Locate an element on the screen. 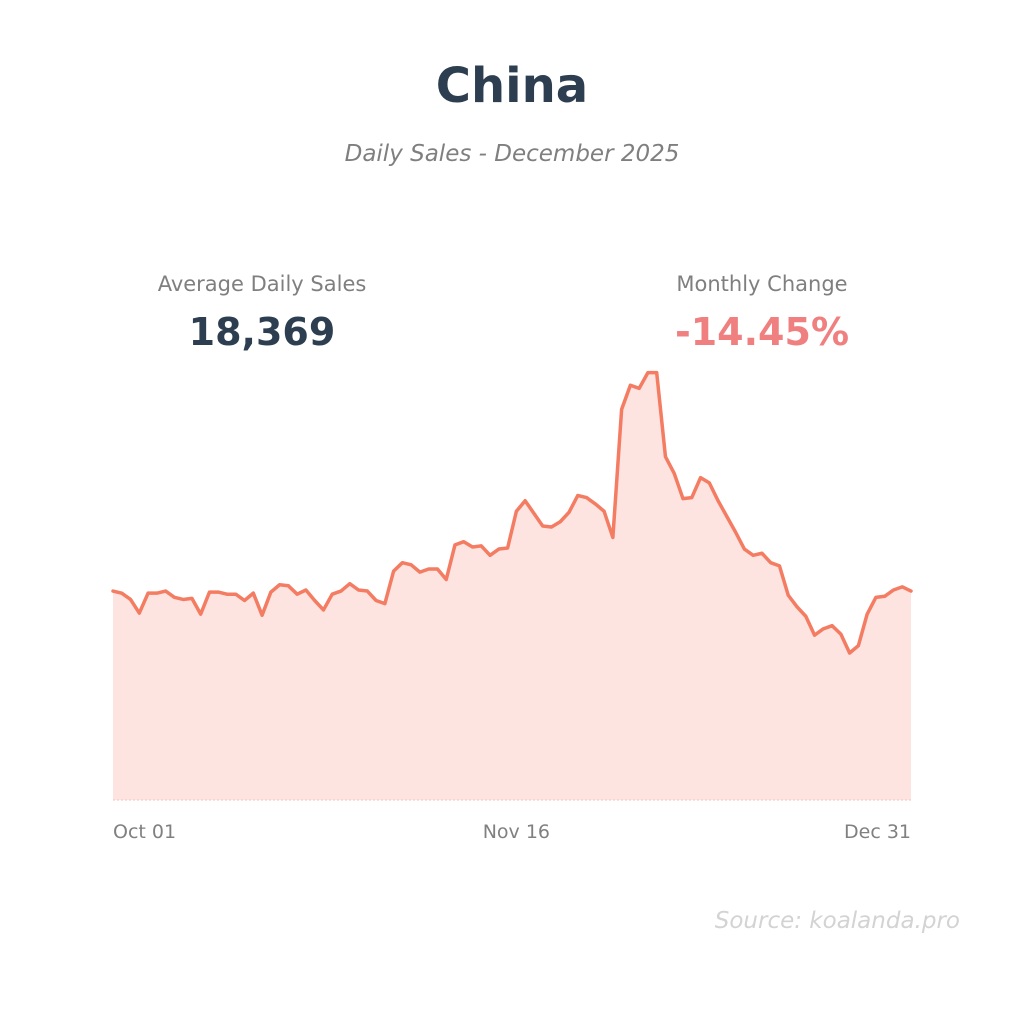 The height and width of the screenshot is (1024, 1024). source-attribution: Source: koalanda.pro is located at coordinates (837, 921).